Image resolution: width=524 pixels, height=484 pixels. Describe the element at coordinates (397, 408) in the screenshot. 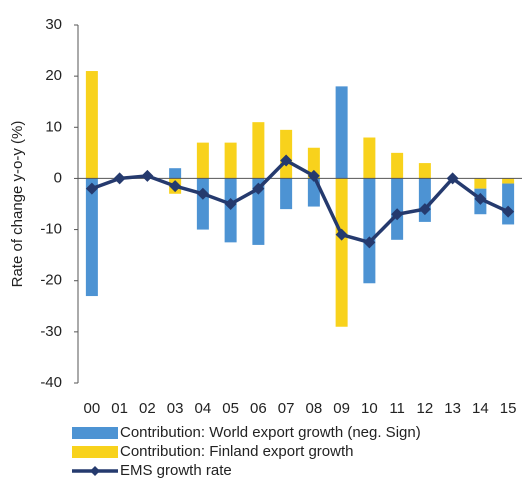

I see `x-tick-label: 11` at that location.